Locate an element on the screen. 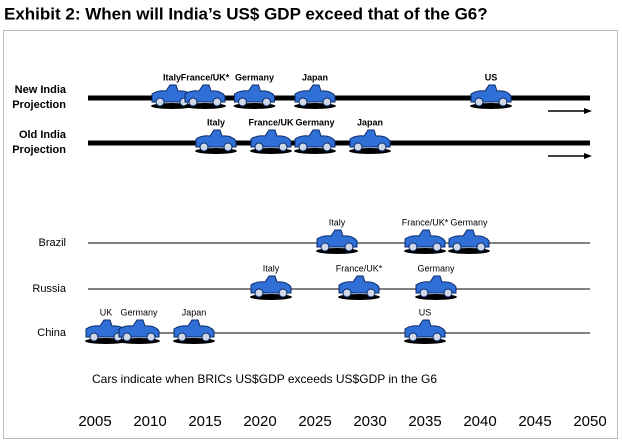  x-tick-label: 2015 is located at coordinates (204, 421).